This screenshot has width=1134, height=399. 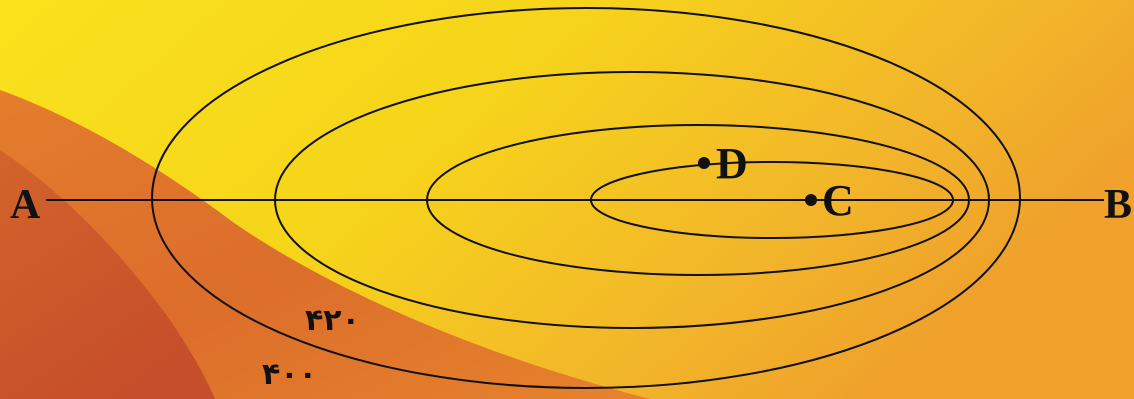 I want to click on background-wedge-dark, so click(x=107, y=274).